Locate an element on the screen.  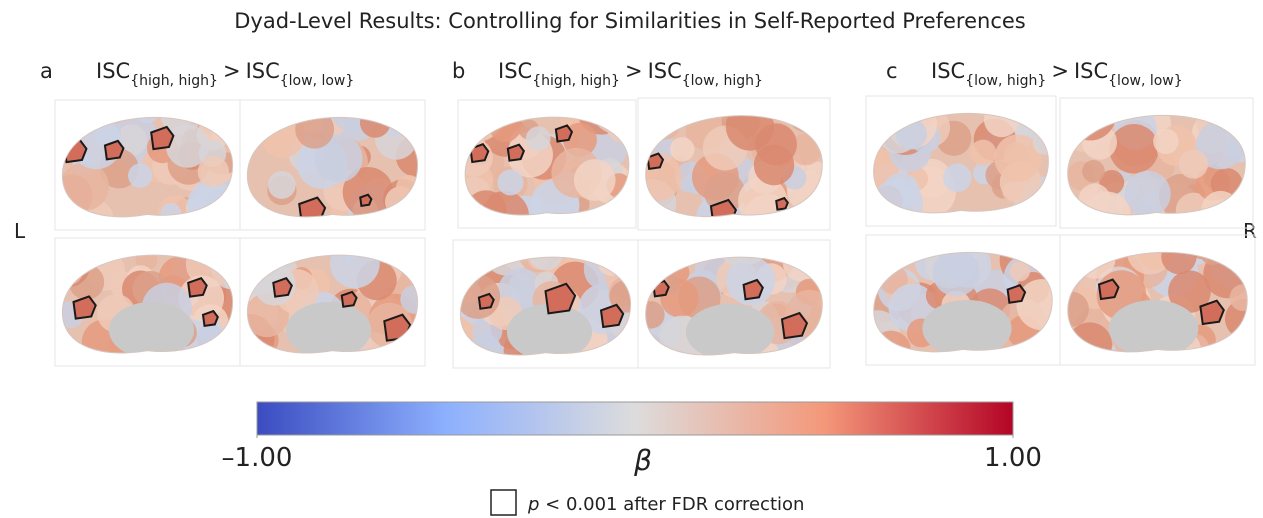
left-label: L is located at coordinates (20, 231).